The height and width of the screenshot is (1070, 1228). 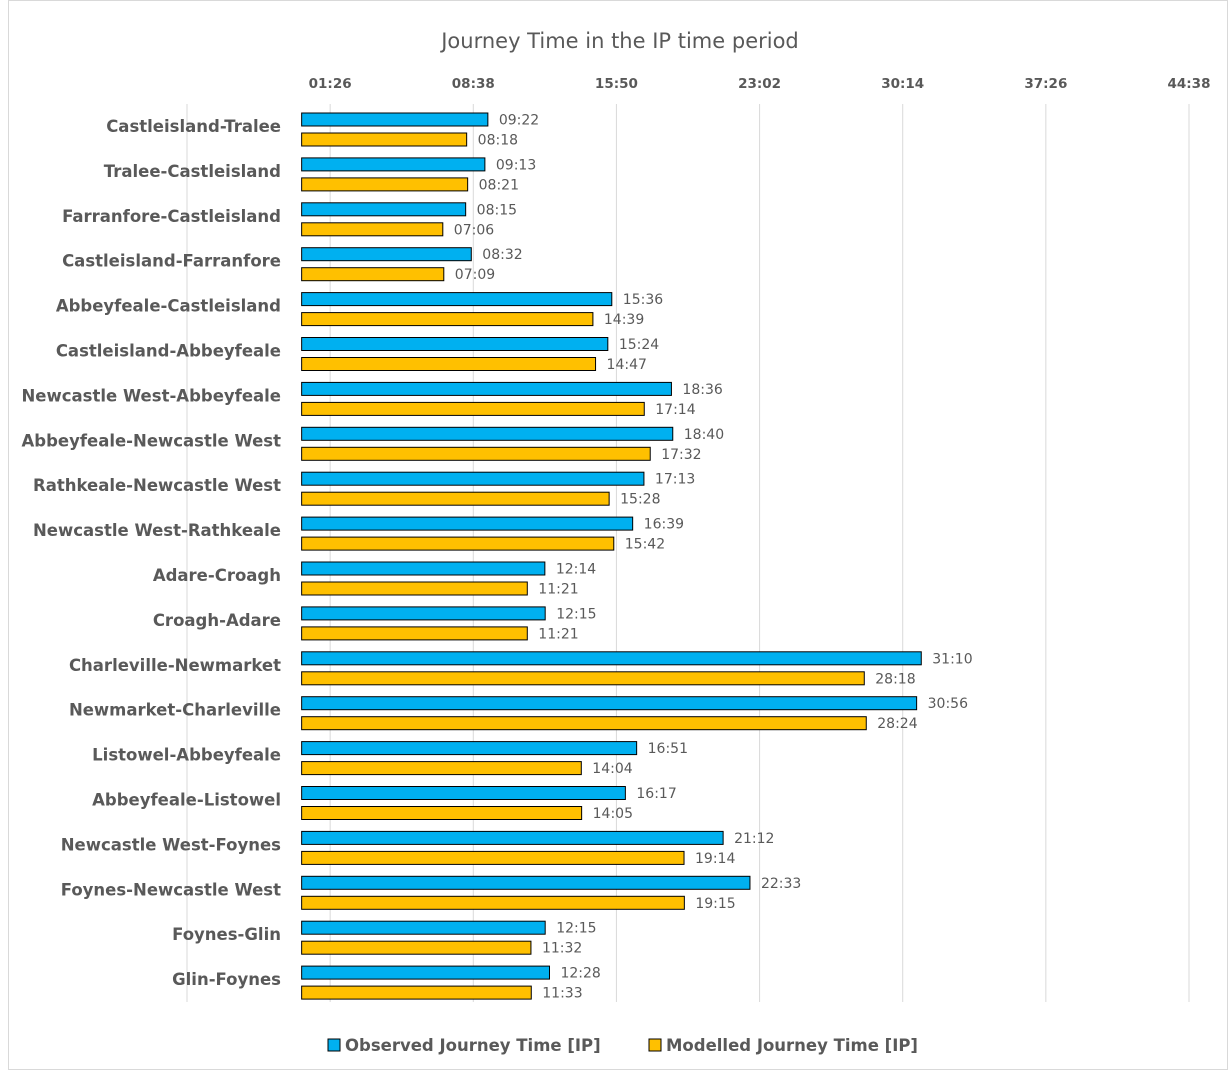 What do you see at coordinates (1189, 84) in the screenshot?
I see `x-tick-label: 44:38` at bounding box center [1189, 84].